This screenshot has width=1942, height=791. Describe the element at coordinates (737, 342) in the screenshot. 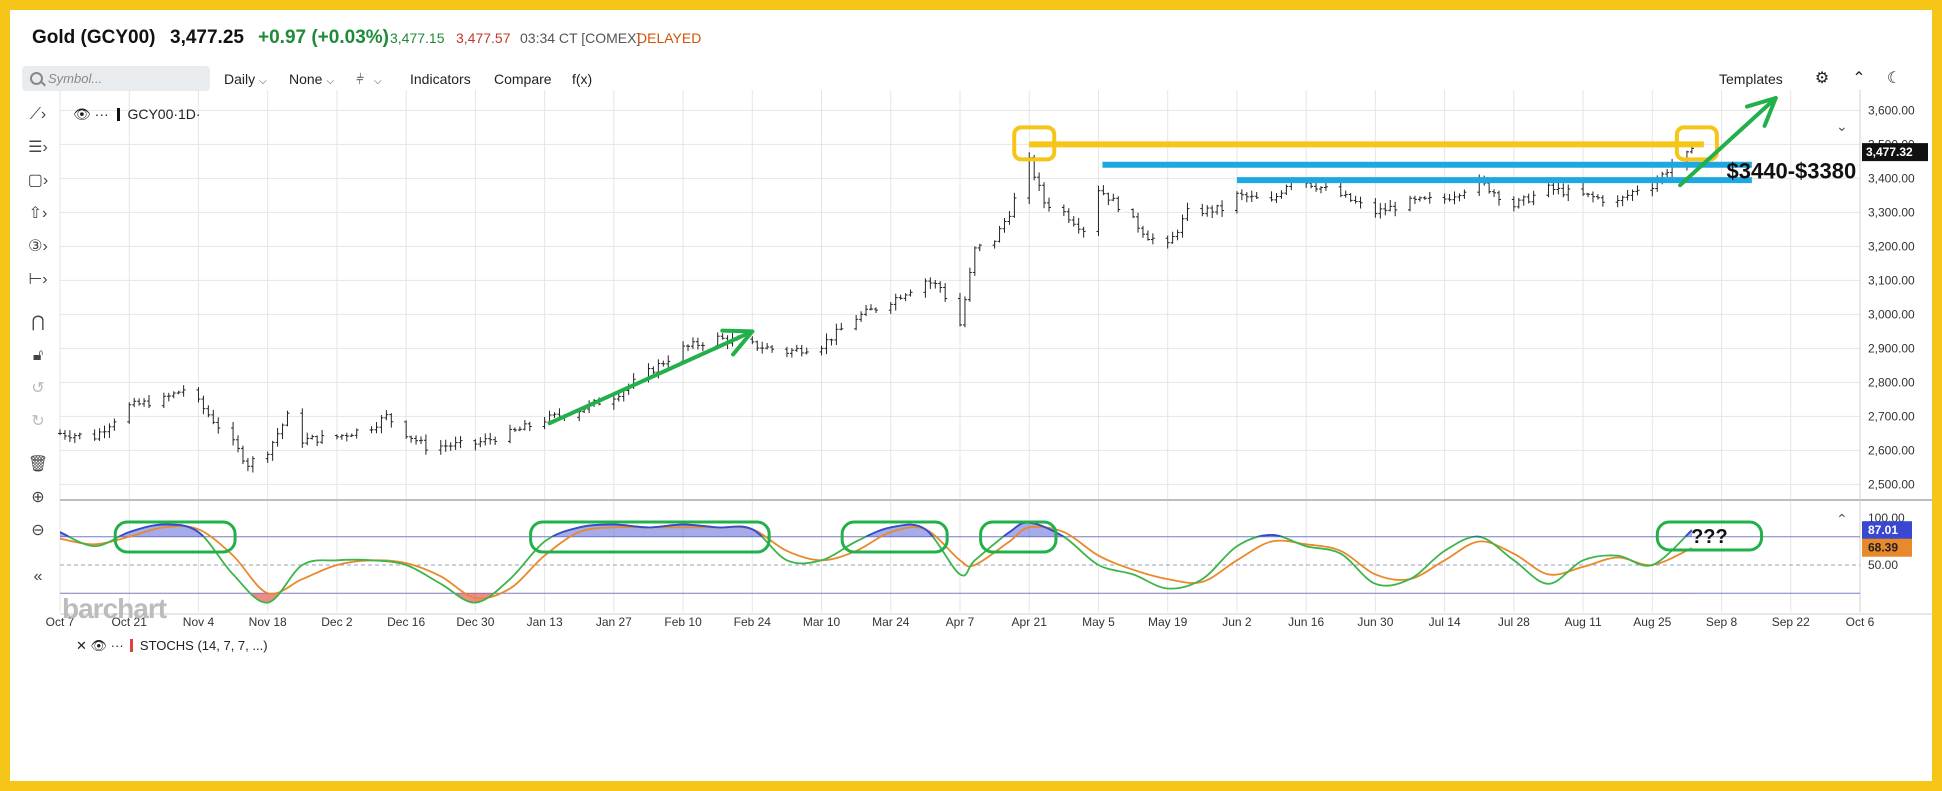

I see `trend-arrow-head` at that location.